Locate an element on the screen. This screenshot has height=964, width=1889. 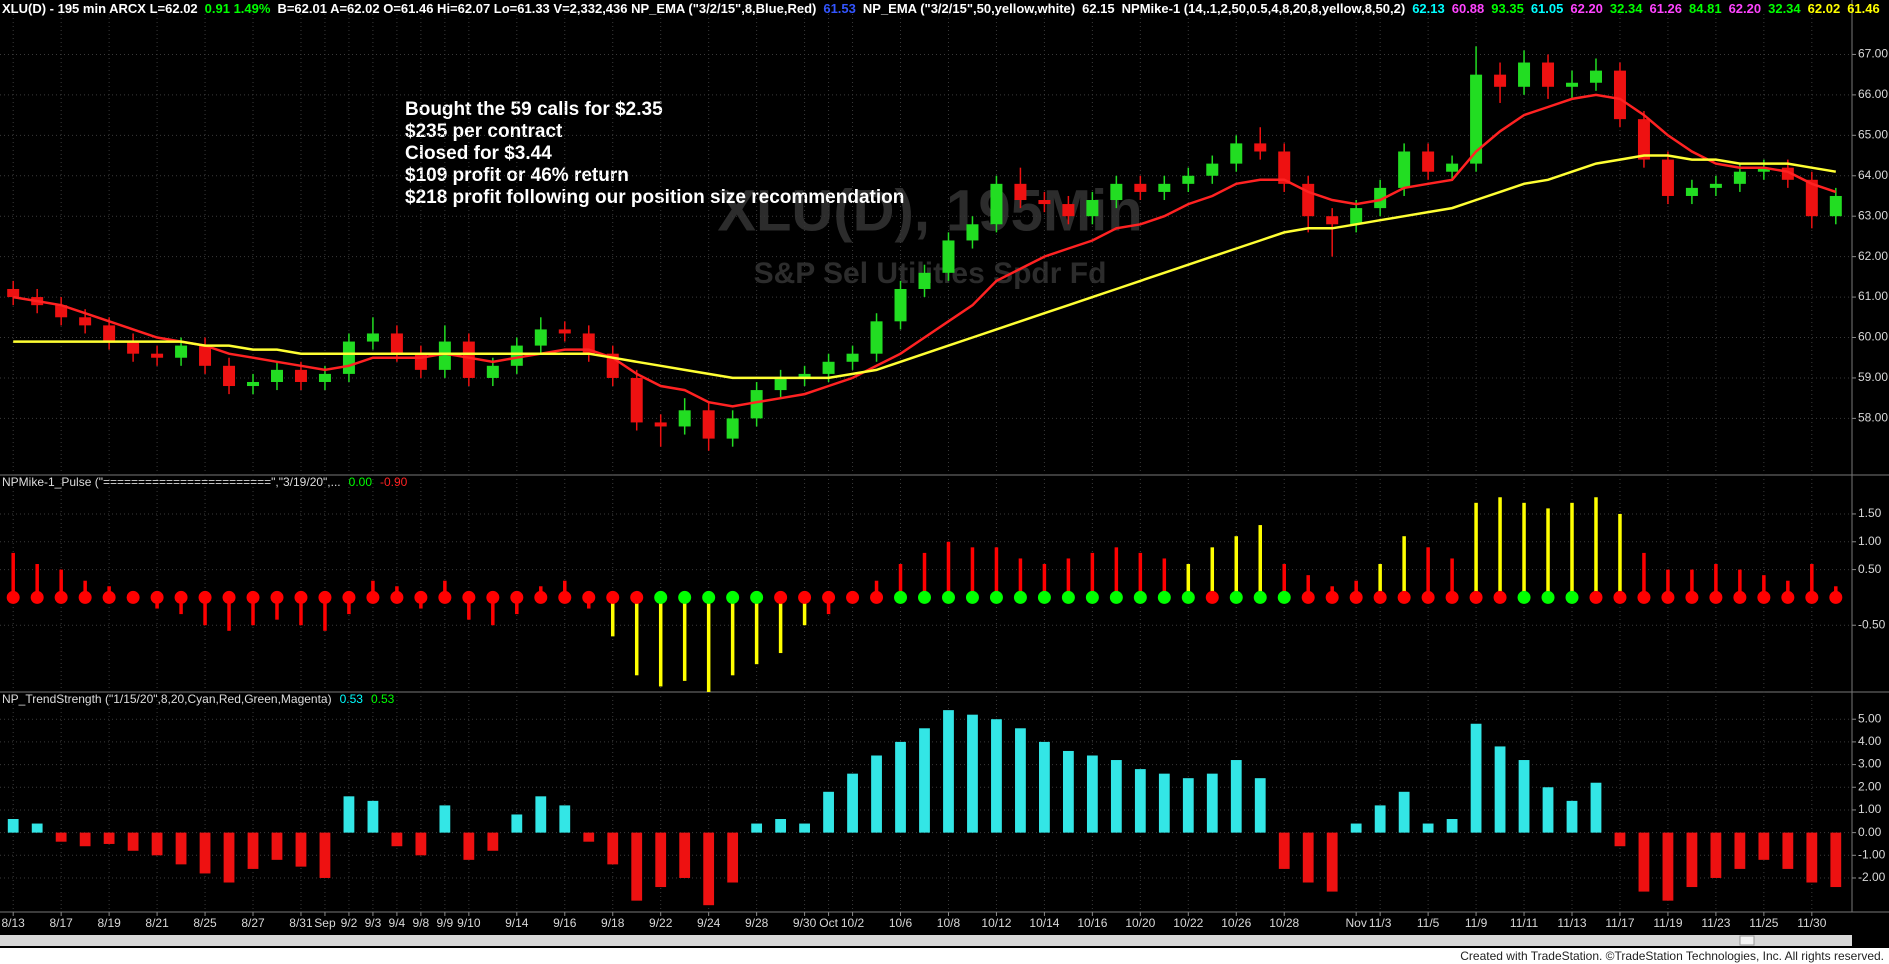
y-tick-label: 66.00 is located at coordinates (1873, 94).